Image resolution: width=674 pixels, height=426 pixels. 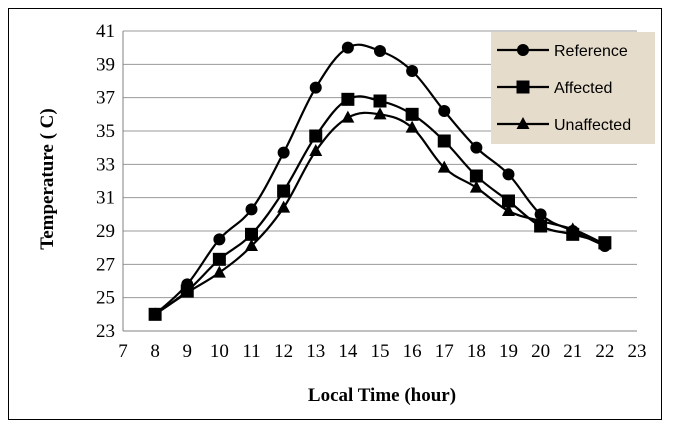 What do you see at coordinates (382, 395) in the screenshot?
I see `x-axis-title: Local Time (hour)` at bounding box center [382, 395].